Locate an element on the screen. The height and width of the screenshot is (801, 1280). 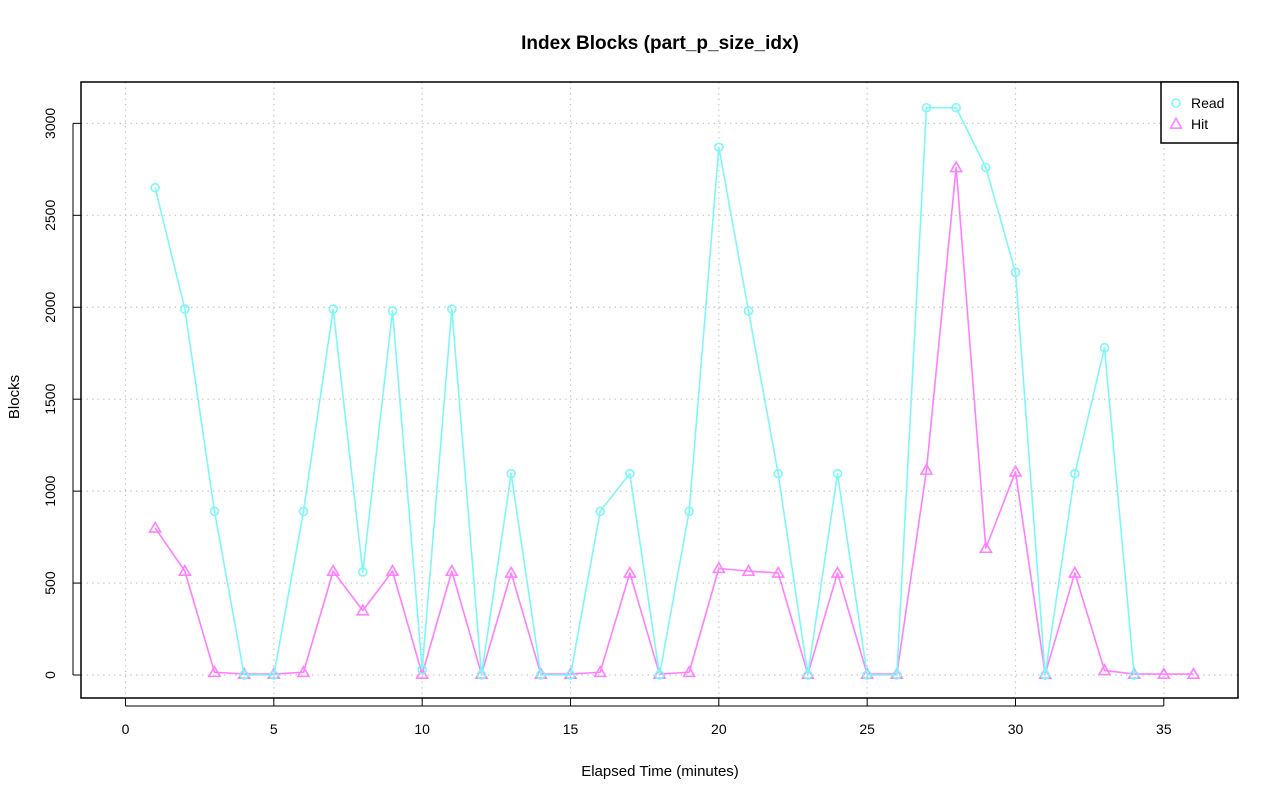
legend-marker-read is located at coordinates (1176, 103).